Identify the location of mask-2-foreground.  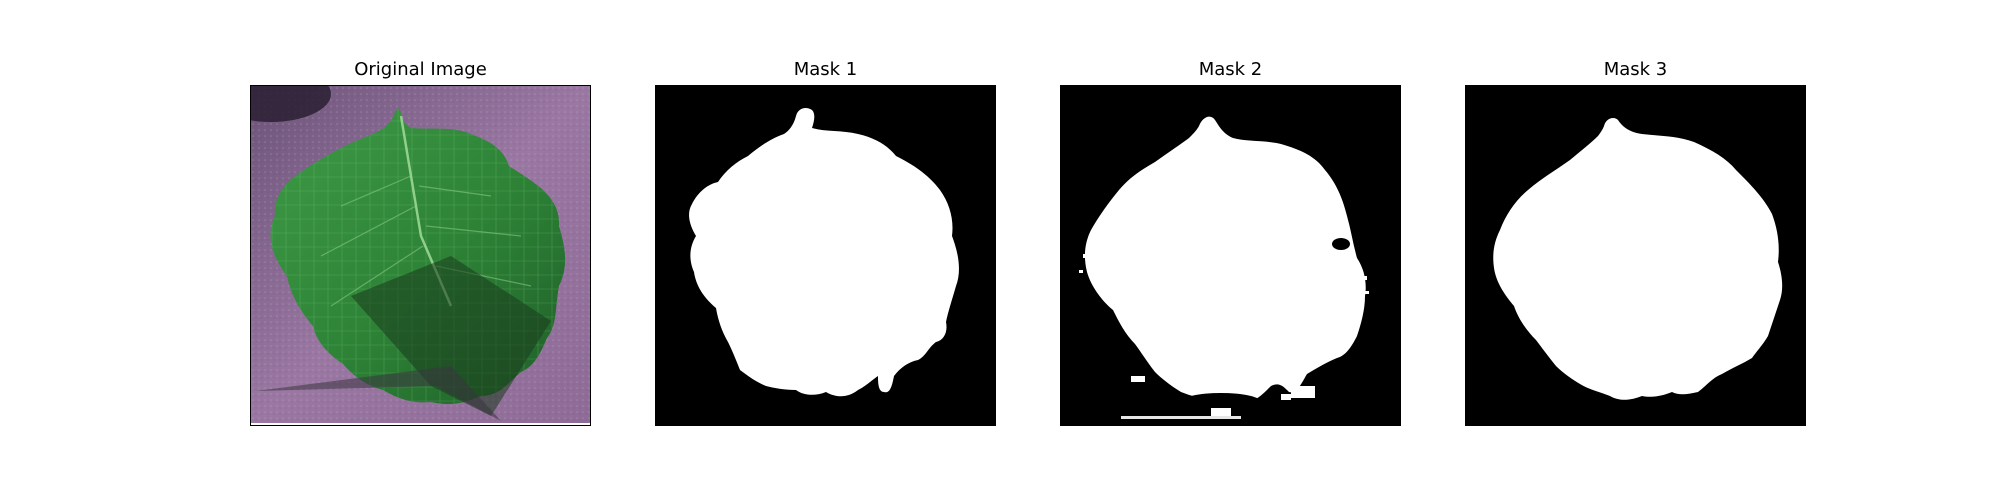
(1225, 261).